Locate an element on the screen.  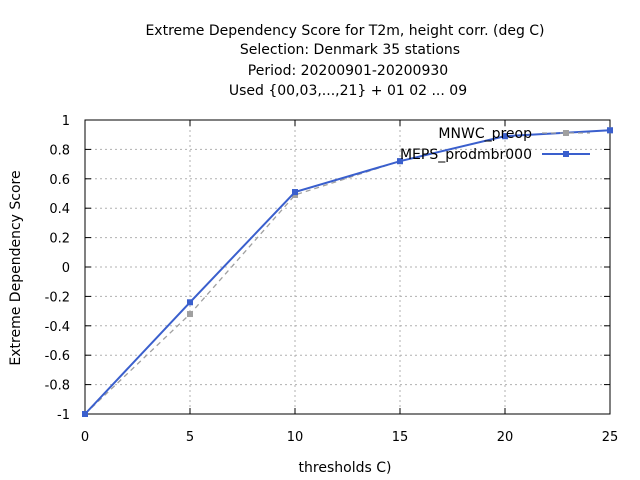
y-tick-label: 0.6 is located at coordinates (59, 180).